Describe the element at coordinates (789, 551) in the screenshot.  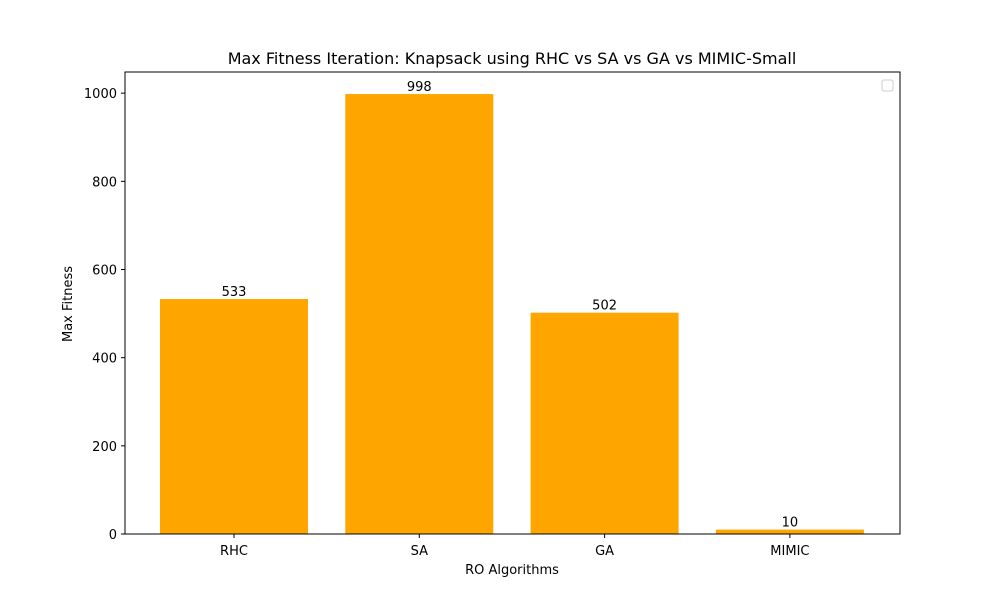
I see `x-tick-label: MIMIC` at that location.